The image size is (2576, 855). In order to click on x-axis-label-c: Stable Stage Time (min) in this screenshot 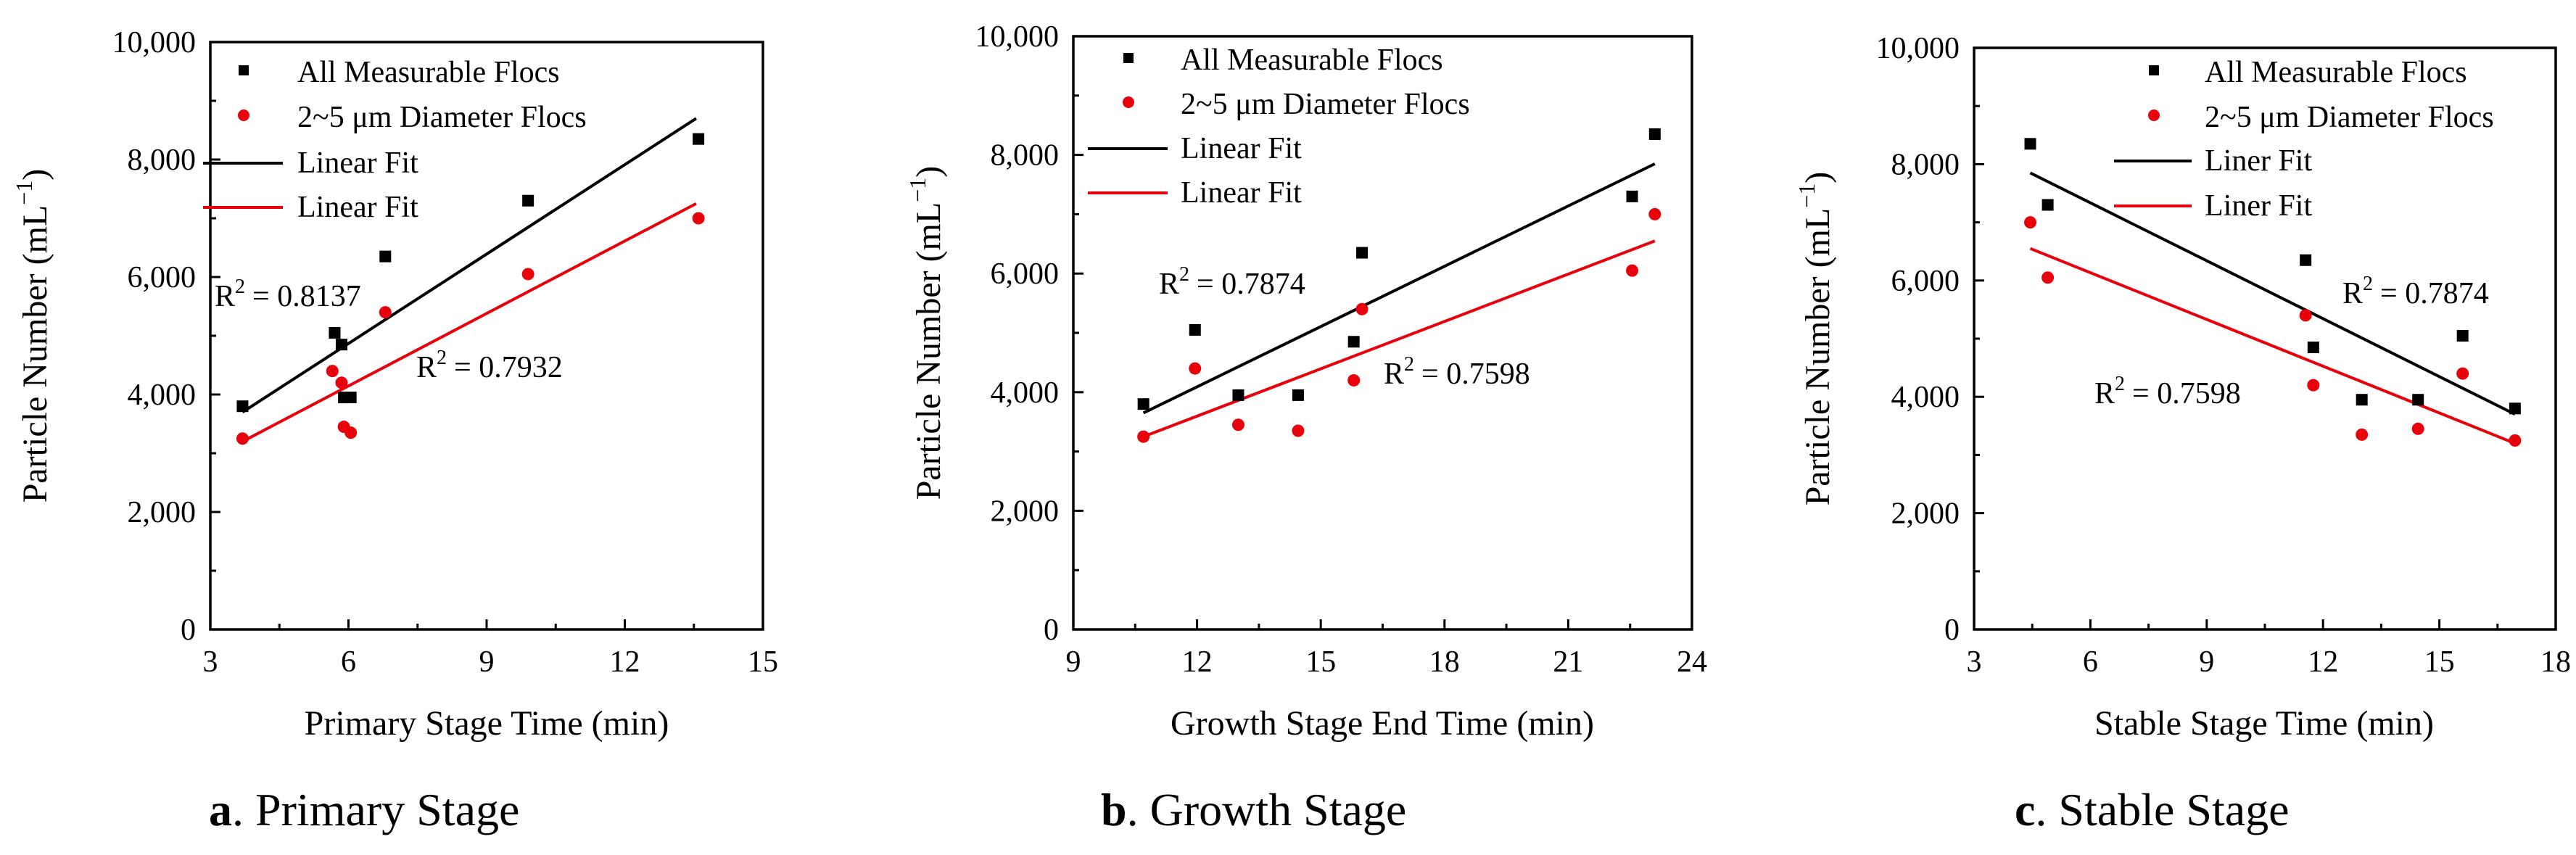, I will do `click(2264, 723)`.